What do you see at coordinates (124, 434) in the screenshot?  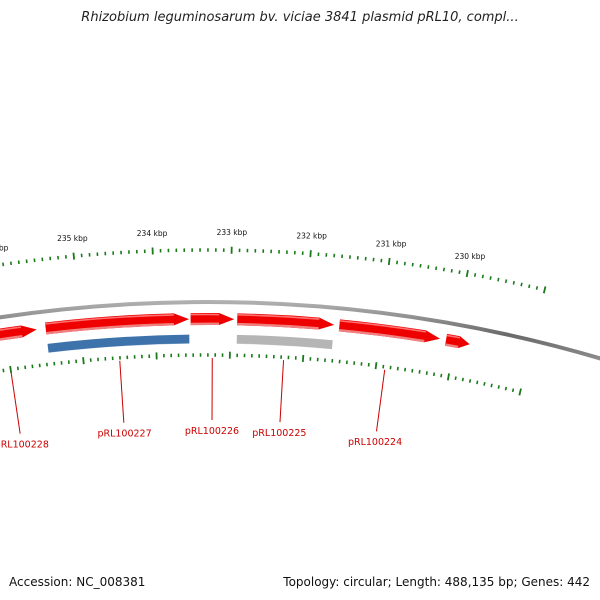 I see `gene-label: pRL100227` at bounding box center [124, 434].